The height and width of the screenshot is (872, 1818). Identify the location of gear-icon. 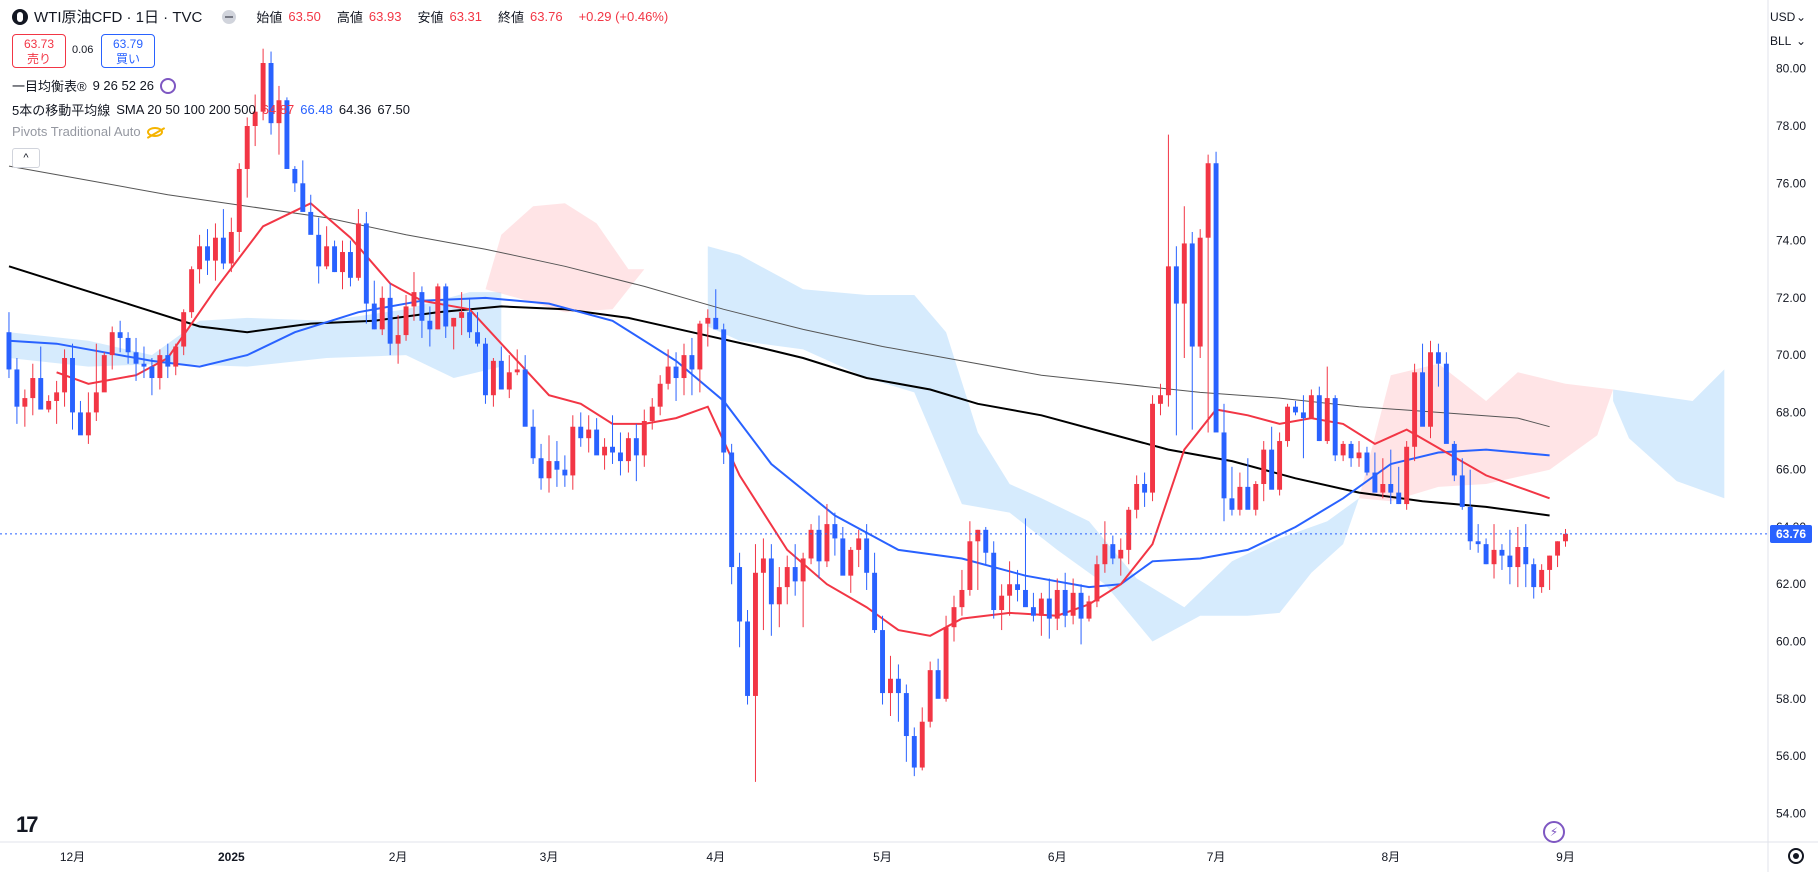
(1796, 856).